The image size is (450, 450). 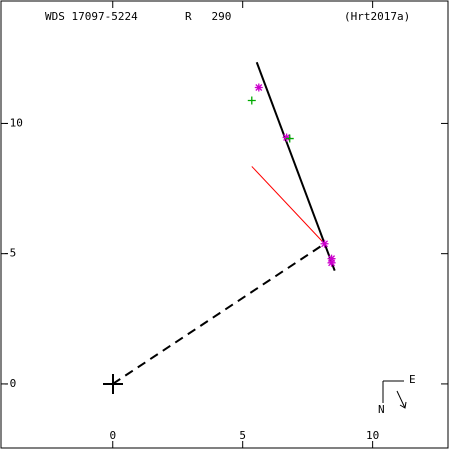 I want to click on compass, so click(x=394, y=394).